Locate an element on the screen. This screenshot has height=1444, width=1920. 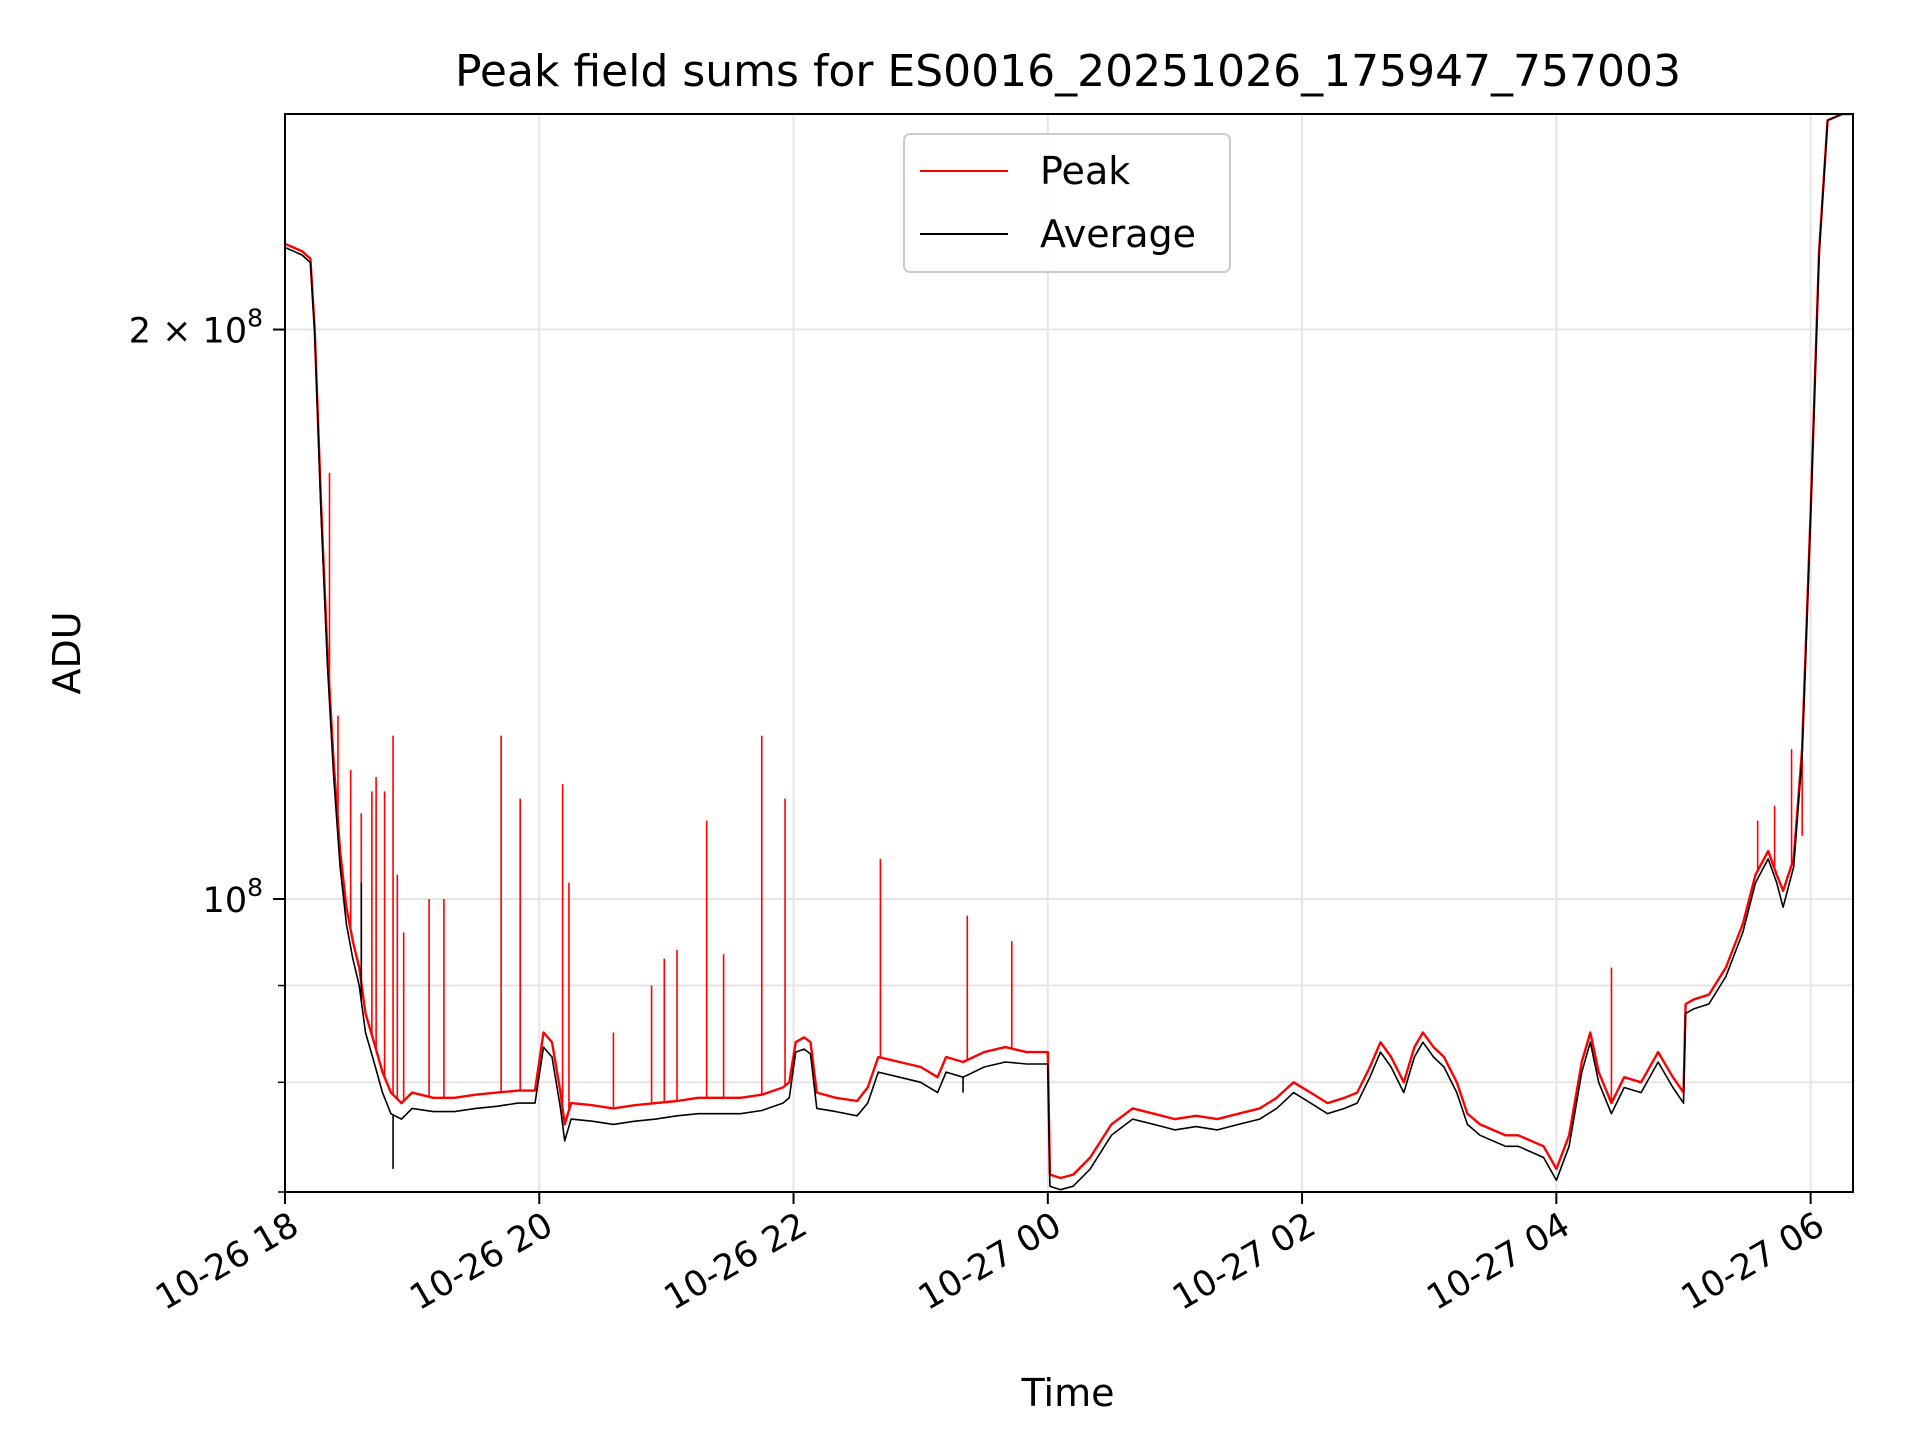
legend: Peak Average is located at coordinates (1067, 203).